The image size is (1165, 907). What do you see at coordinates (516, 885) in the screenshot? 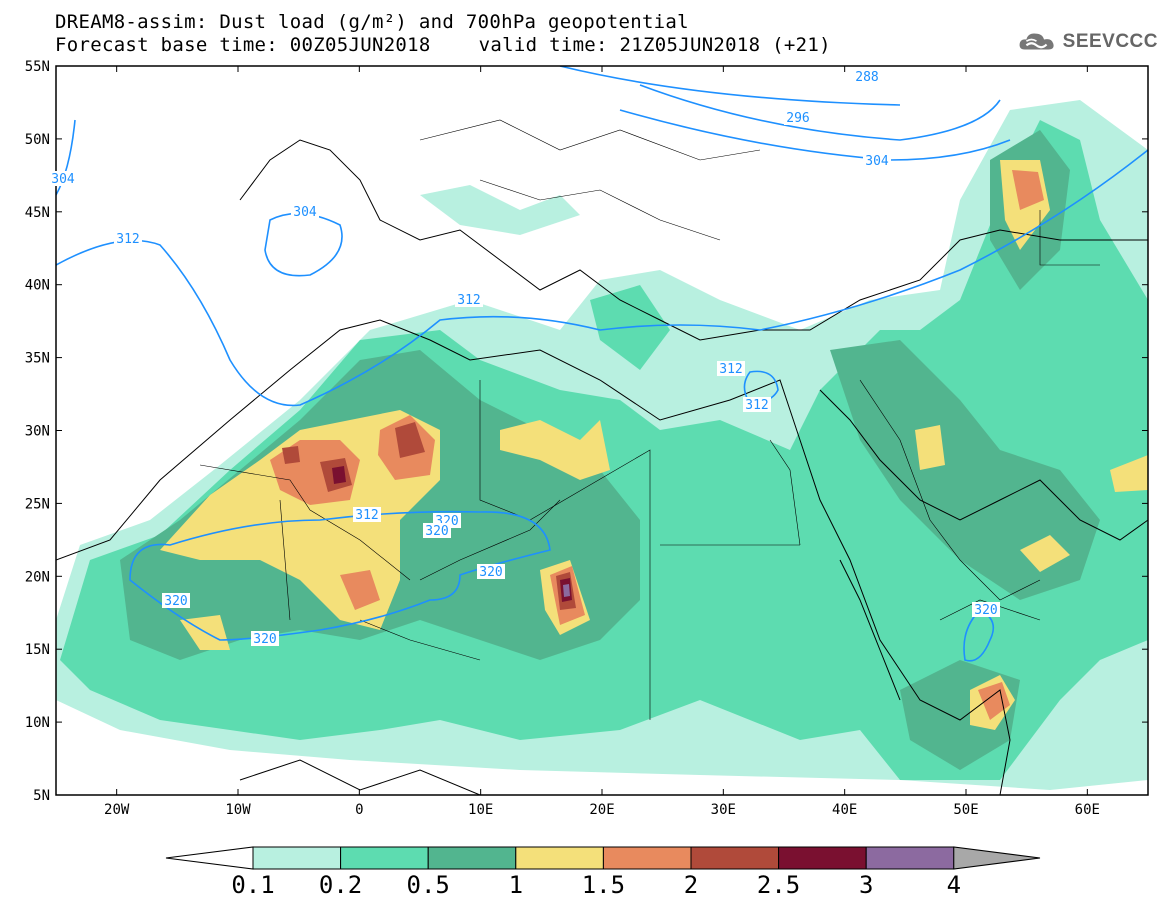
I see `legend-level-label: 1` at bounding box center [516, 885].